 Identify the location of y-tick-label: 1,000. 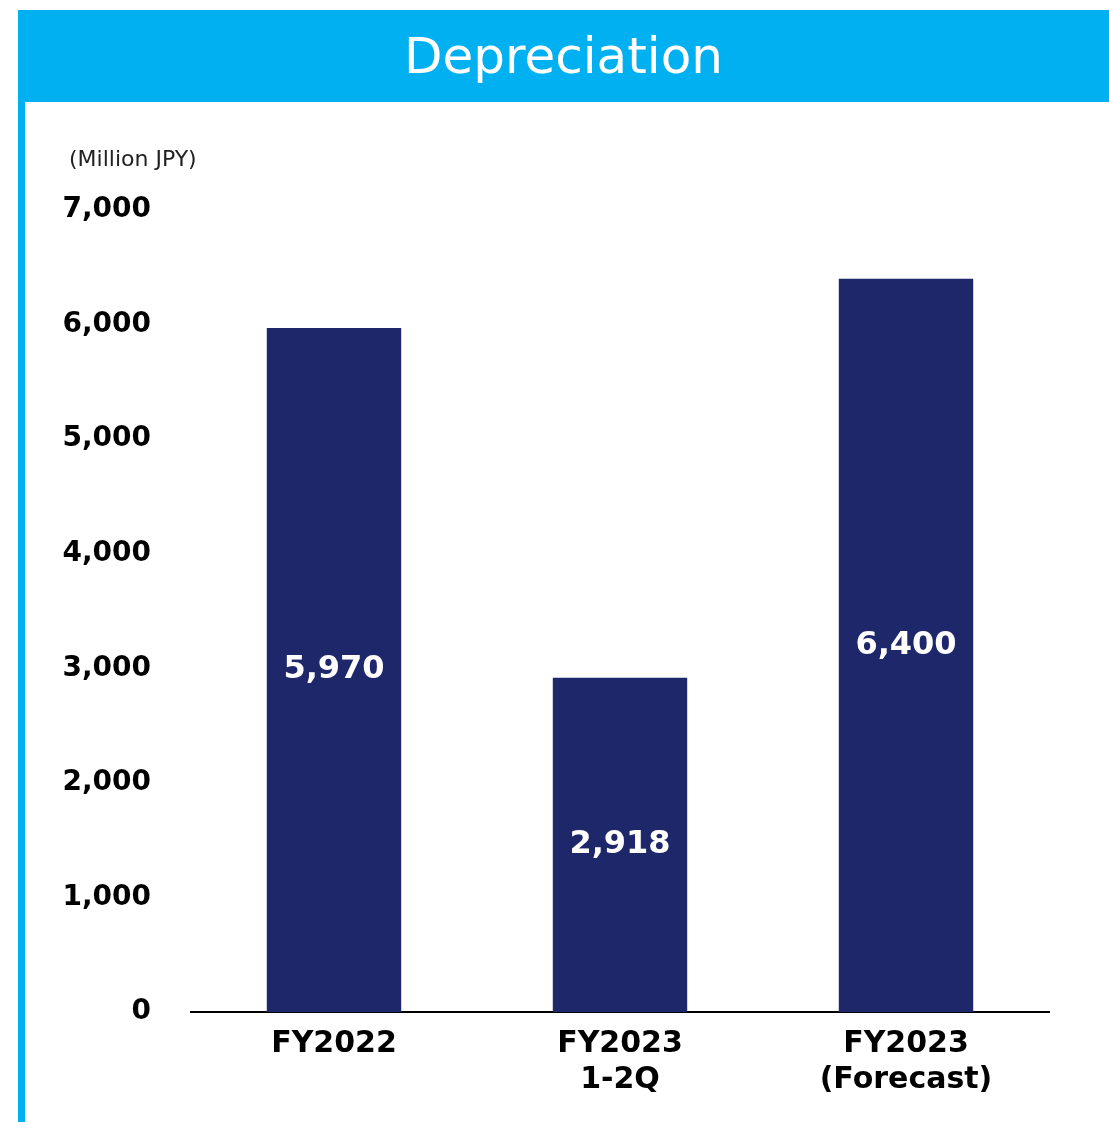
(106, 895).